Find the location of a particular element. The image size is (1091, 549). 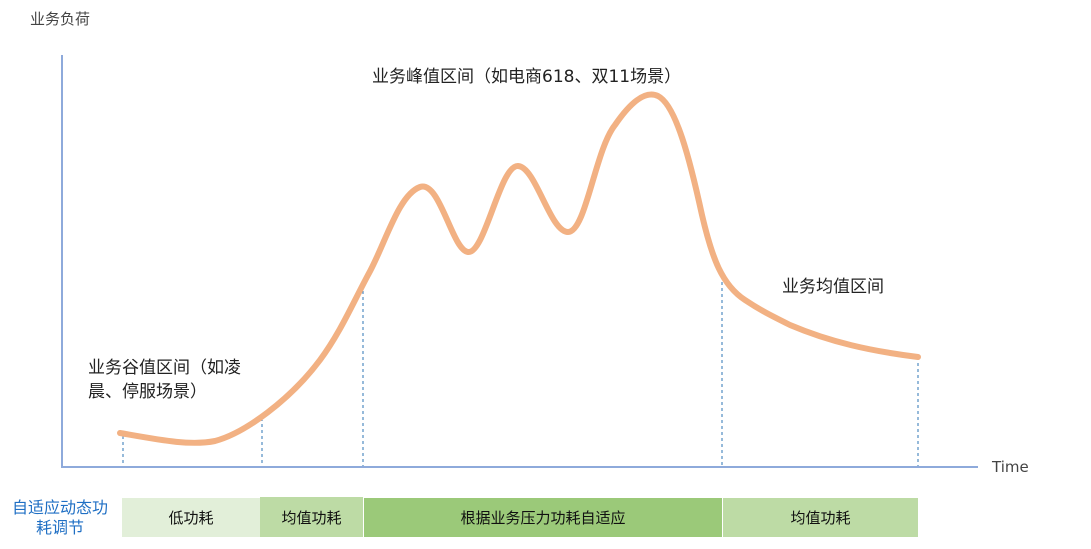

trough-annotation: 业务谷值区间（如凌晨、停服场景） is located at coordinates (164, 380).